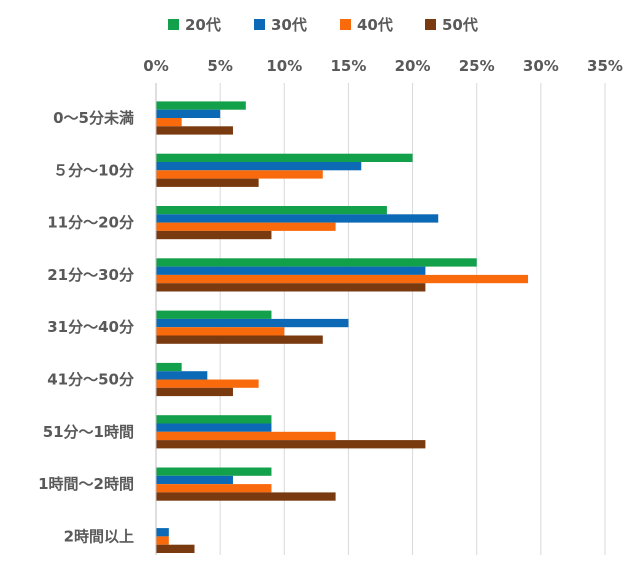 The width and height of the screenshot is (640, 571). What do you see at coordinates (214, 235) in the screenshot?
I see `bar-50代-2` at bounding box center [214, 235].